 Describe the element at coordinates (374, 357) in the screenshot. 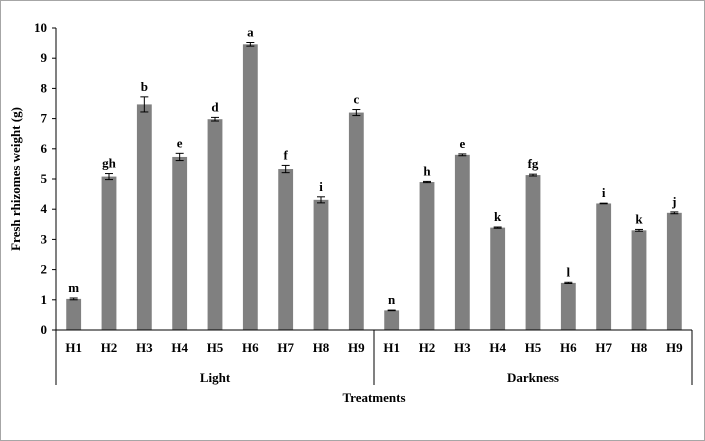

I see `x-axis-groups: Light Darkness` at that location.